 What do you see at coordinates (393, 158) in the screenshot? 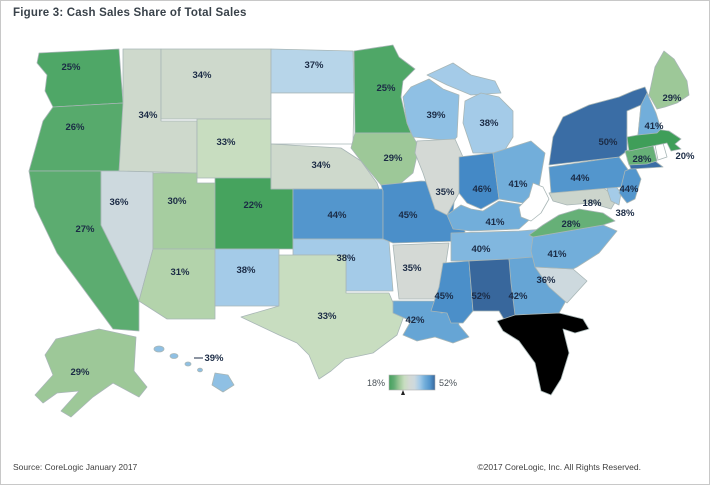
I see `value-label-ia: 29%` at bounding box center [393, 158].